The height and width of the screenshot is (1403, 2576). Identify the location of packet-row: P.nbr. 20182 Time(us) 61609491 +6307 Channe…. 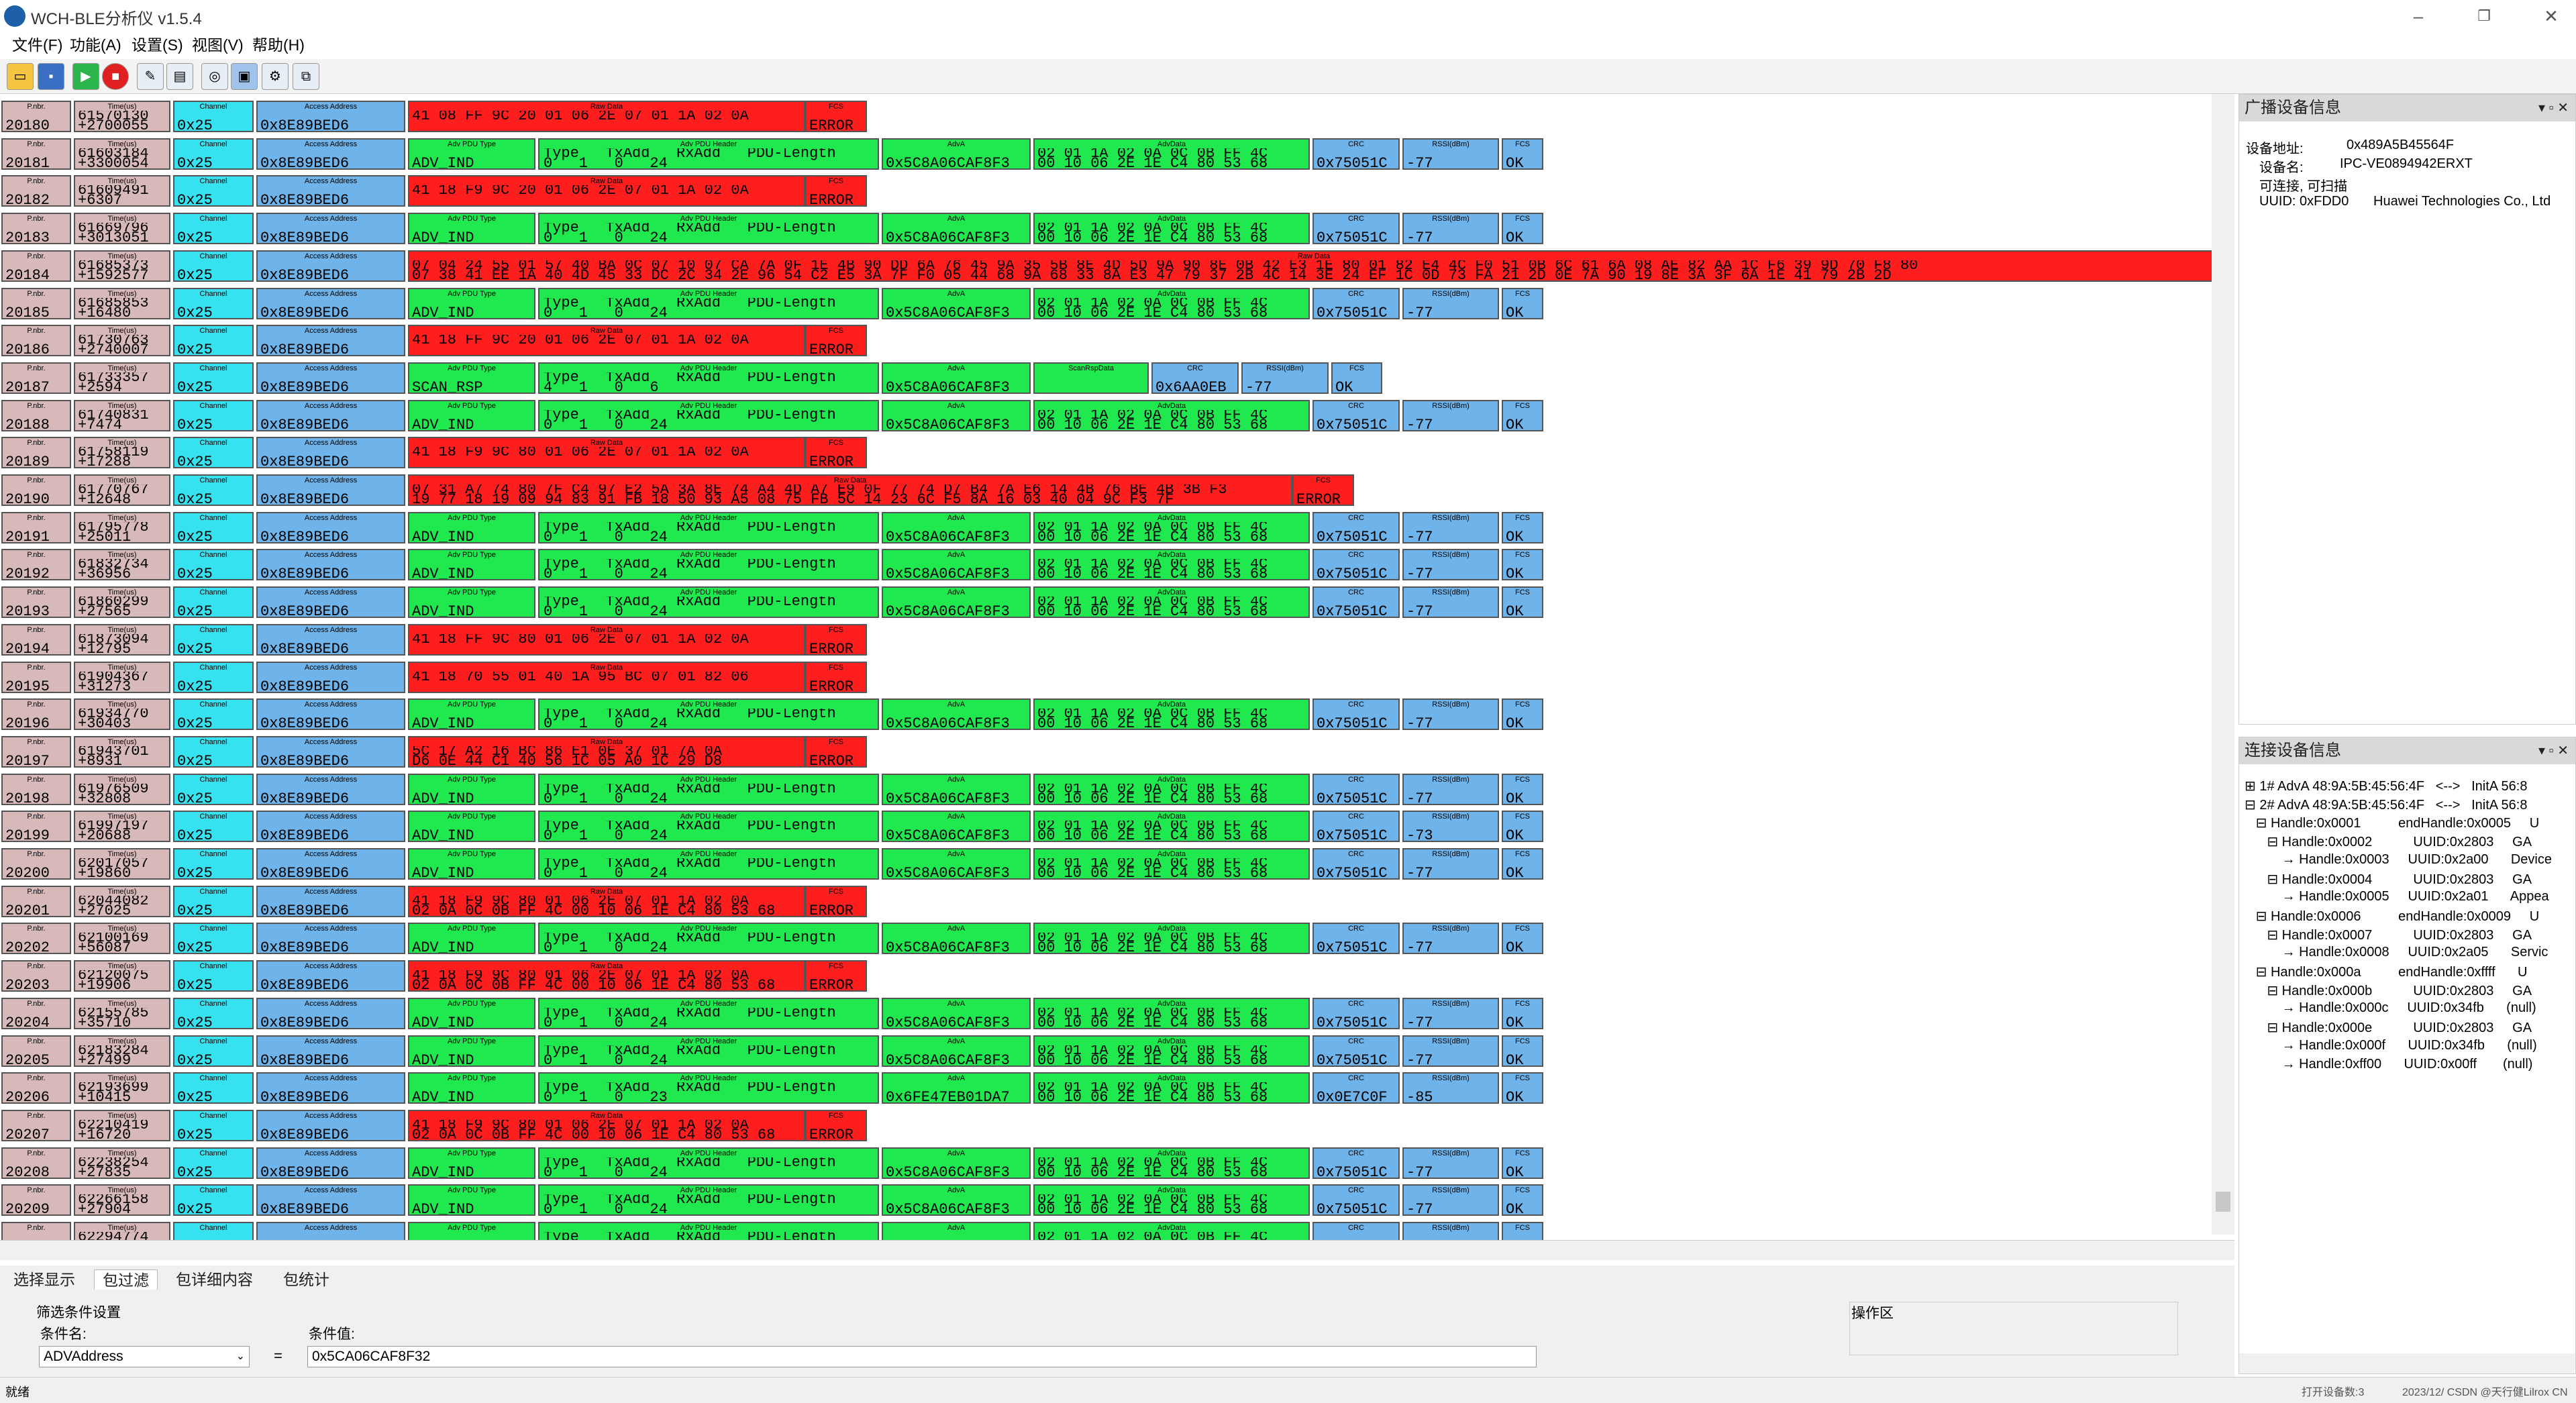
(1107, 192).